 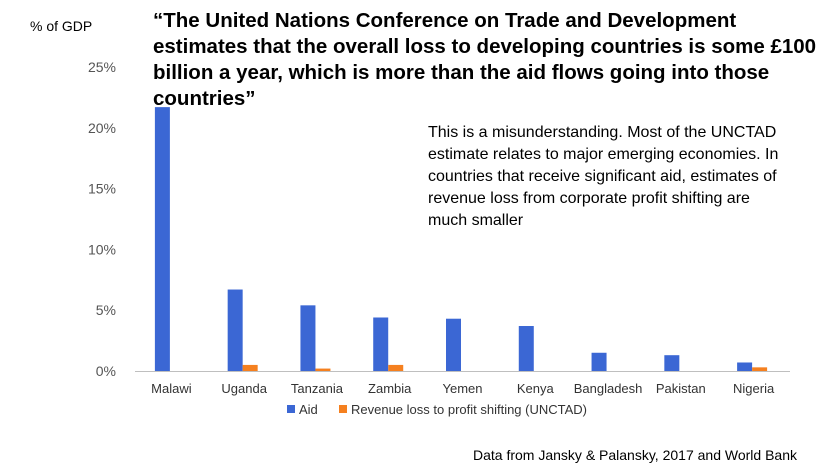 I want to click on x-tick-label: Malawi, so click(x=171, y=388).